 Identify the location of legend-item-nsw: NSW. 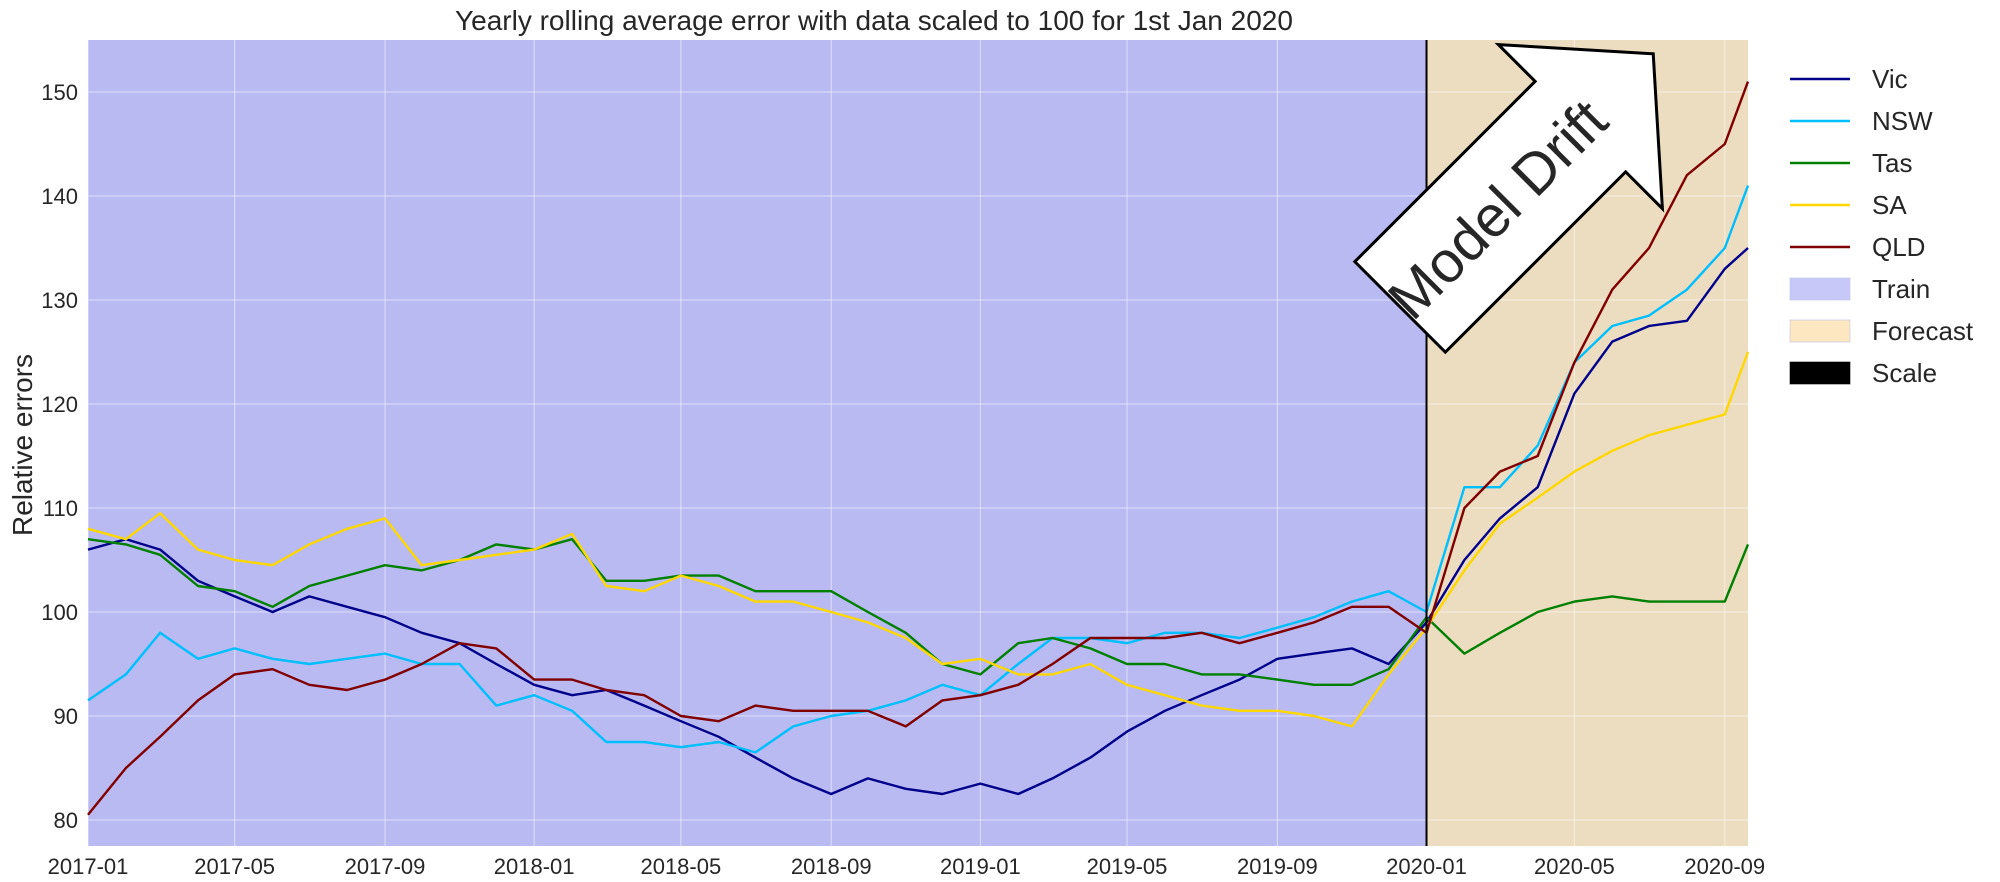
(1861, 121).